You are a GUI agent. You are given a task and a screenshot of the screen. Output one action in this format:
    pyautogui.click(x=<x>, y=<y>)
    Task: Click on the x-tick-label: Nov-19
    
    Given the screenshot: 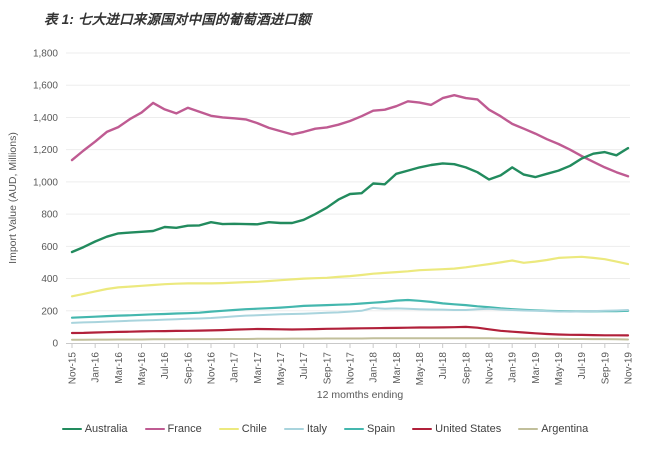 What is the action you would take?
    pyautogui.click(x=629, y=368)
    